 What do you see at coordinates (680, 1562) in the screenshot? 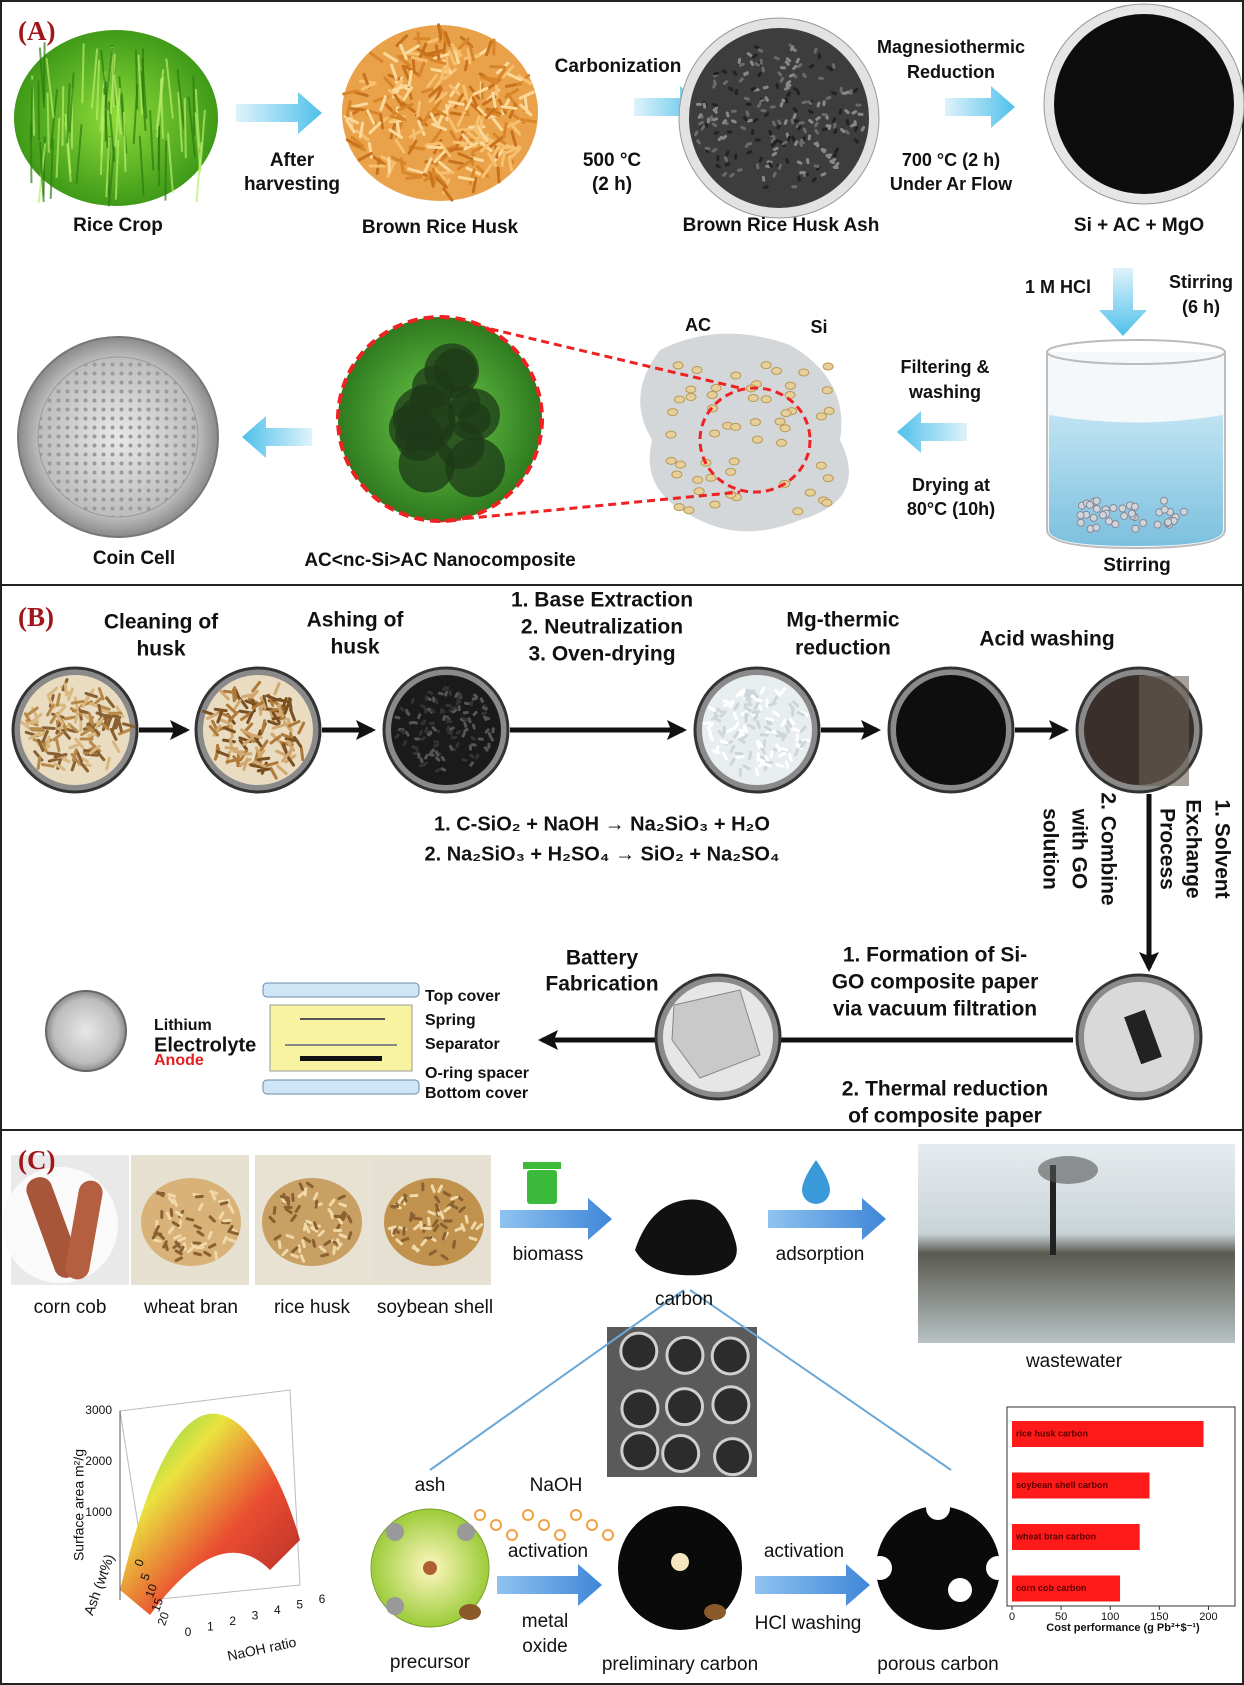
I see `core` at bounding box center [680, 1562].